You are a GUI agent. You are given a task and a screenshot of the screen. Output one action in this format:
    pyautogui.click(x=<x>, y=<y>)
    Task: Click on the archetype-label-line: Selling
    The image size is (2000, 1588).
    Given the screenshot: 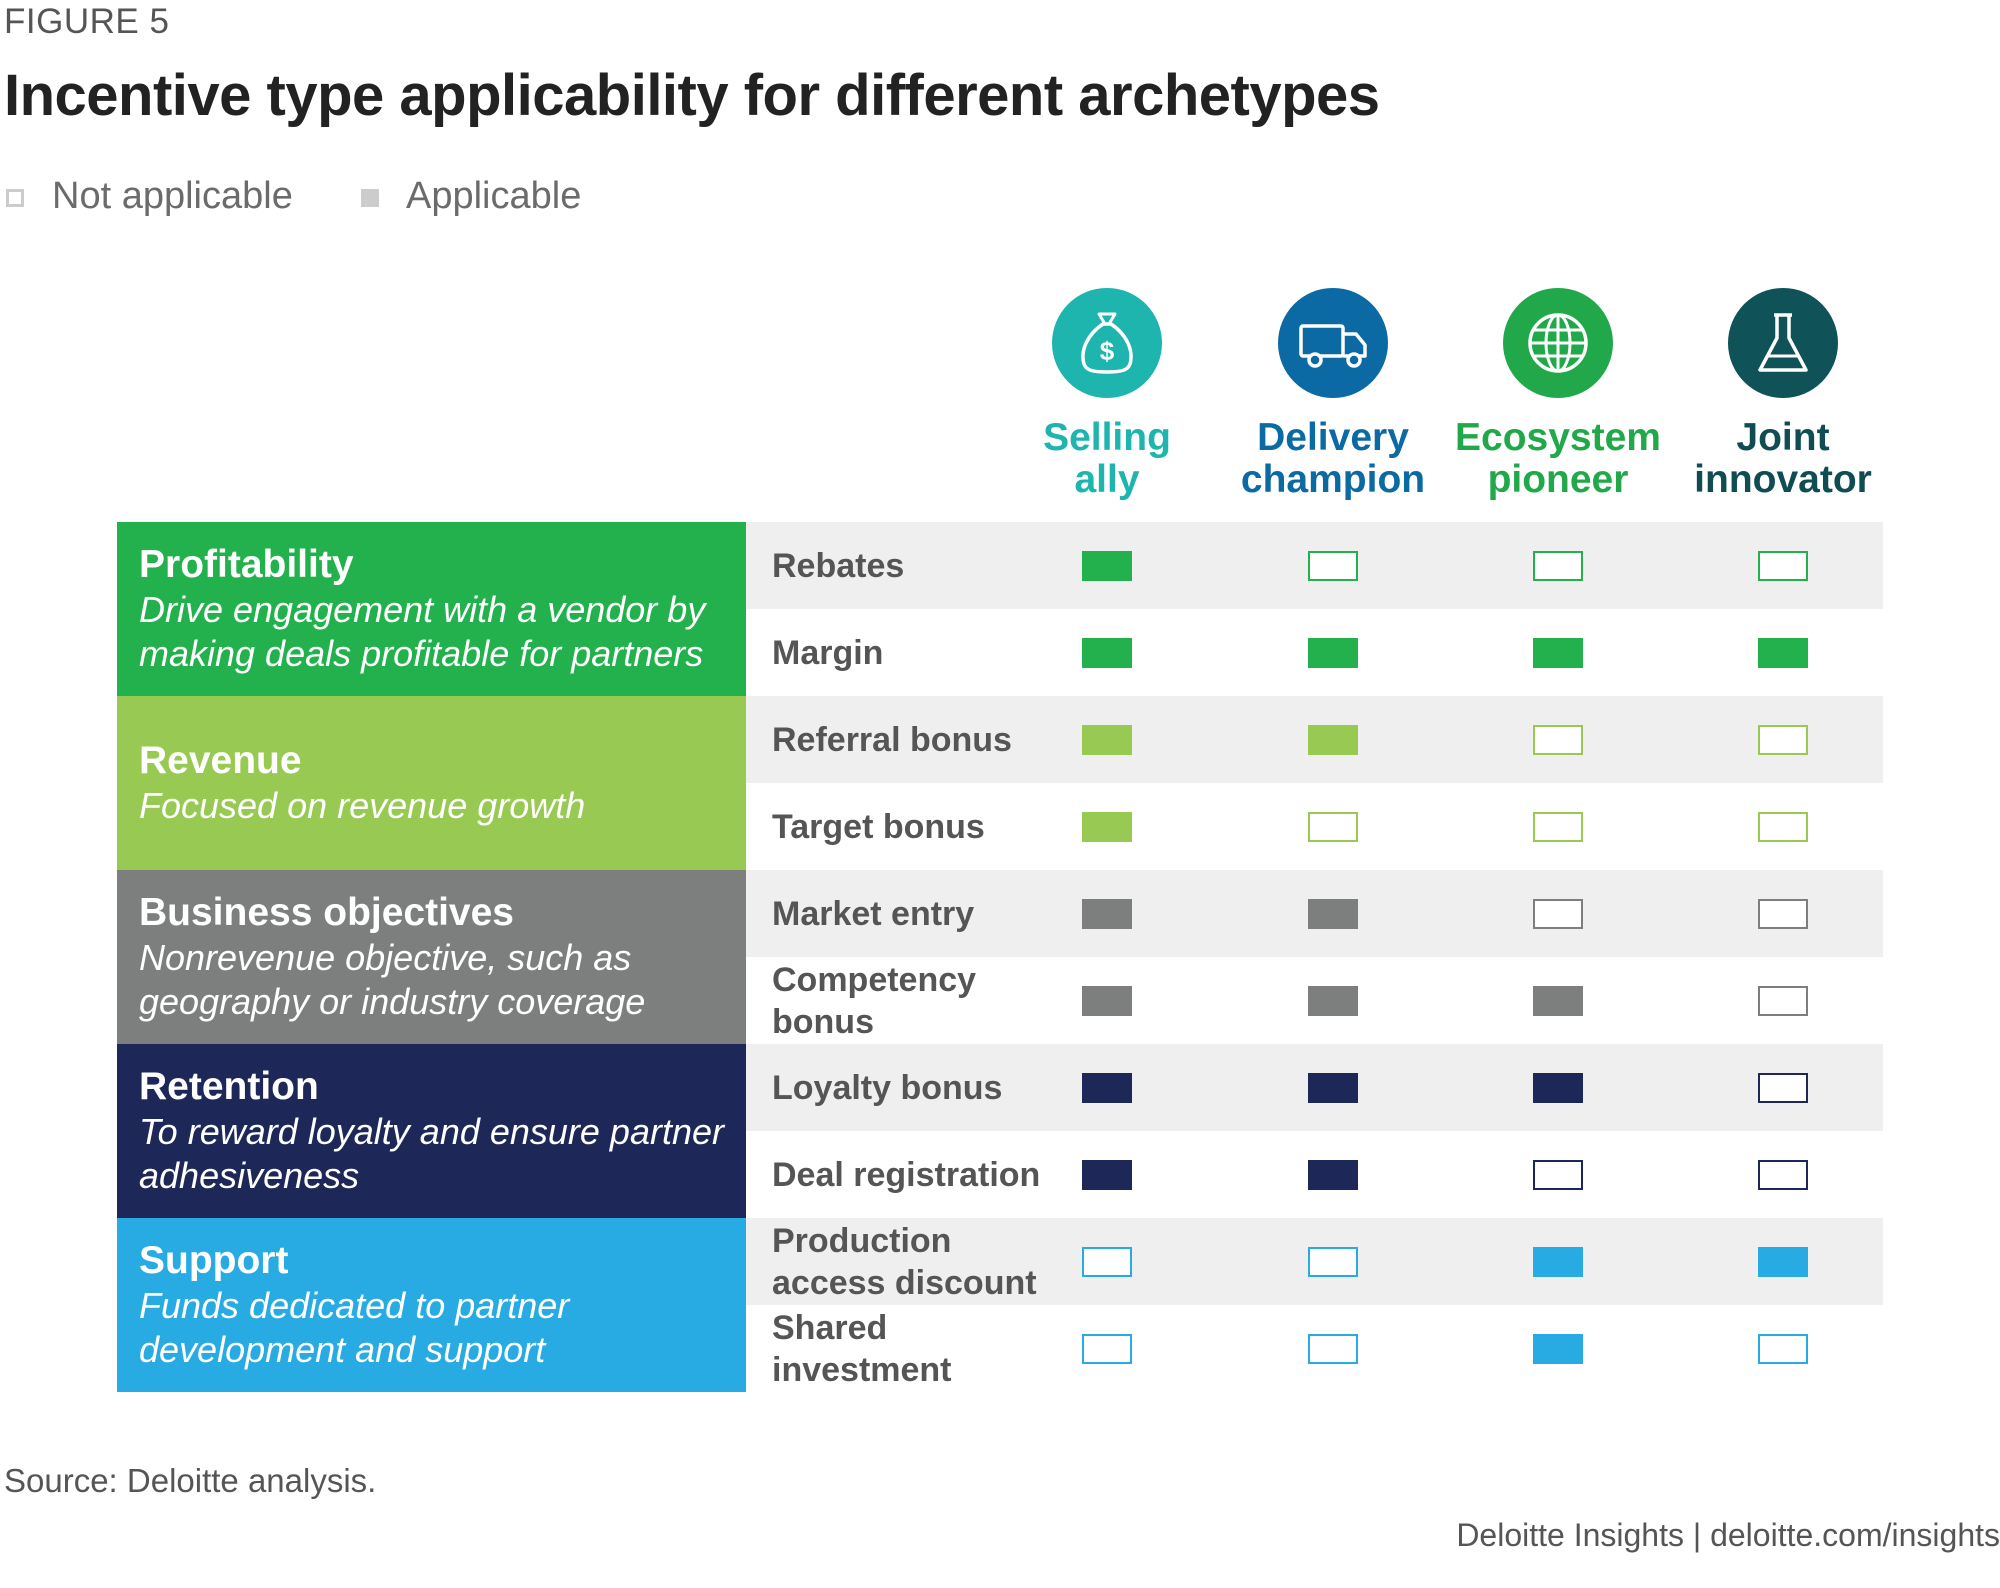 What is the action you would take?
    pyautogui.click(x=1107, y=437)
    